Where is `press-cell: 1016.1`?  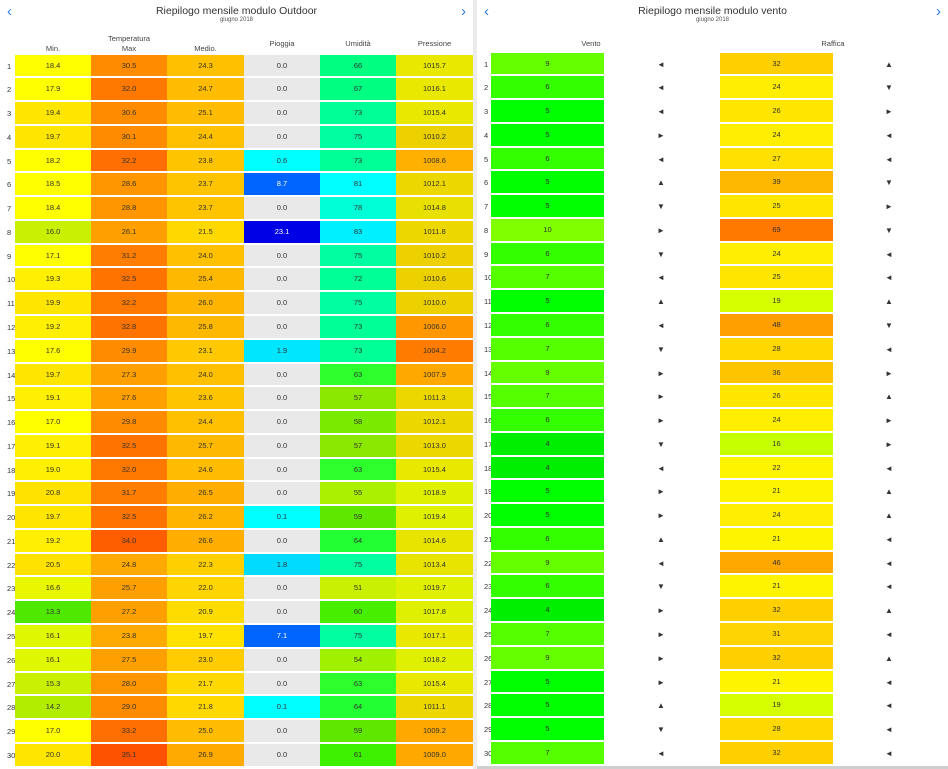
press-cell: 1016.1 is located at coordinates (434, 90).